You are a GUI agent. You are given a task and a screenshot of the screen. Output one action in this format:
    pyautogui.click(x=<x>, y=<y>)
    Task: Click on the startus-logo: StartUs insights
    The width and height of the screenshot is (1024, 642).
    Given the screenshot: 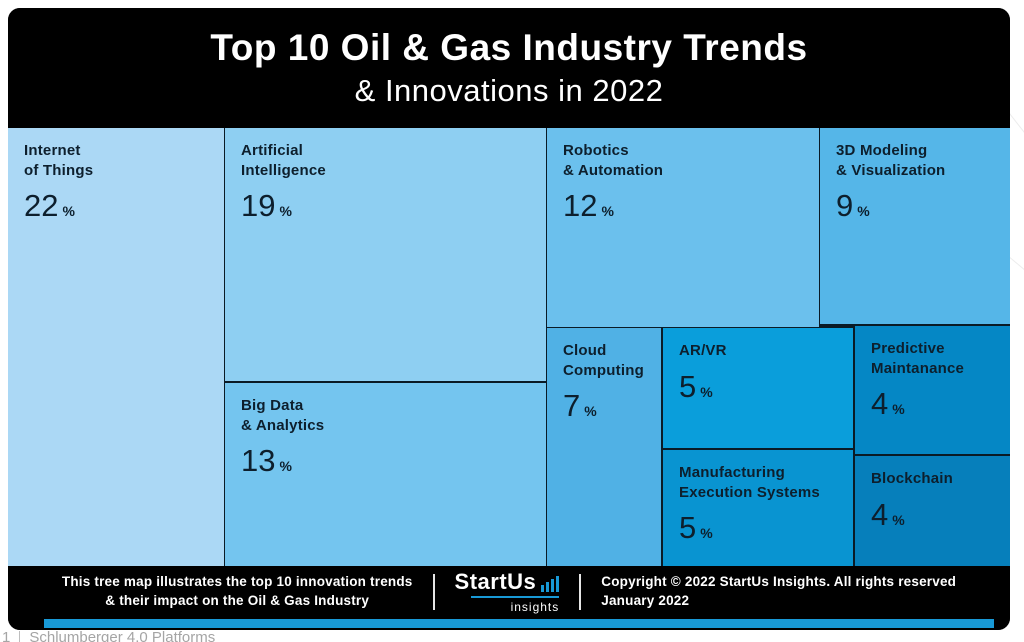 What is the action you would take?
    pyautogui.click(x=507, y=591)
    